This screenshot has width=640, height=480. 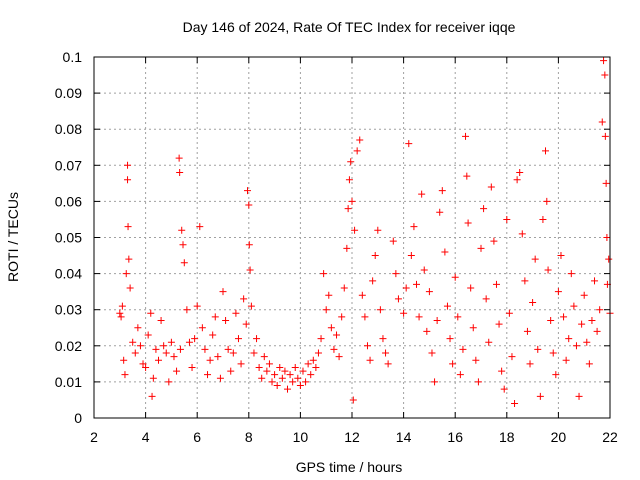 I want to click on y-tick-label: 0.07, so click(x=68, y=165).